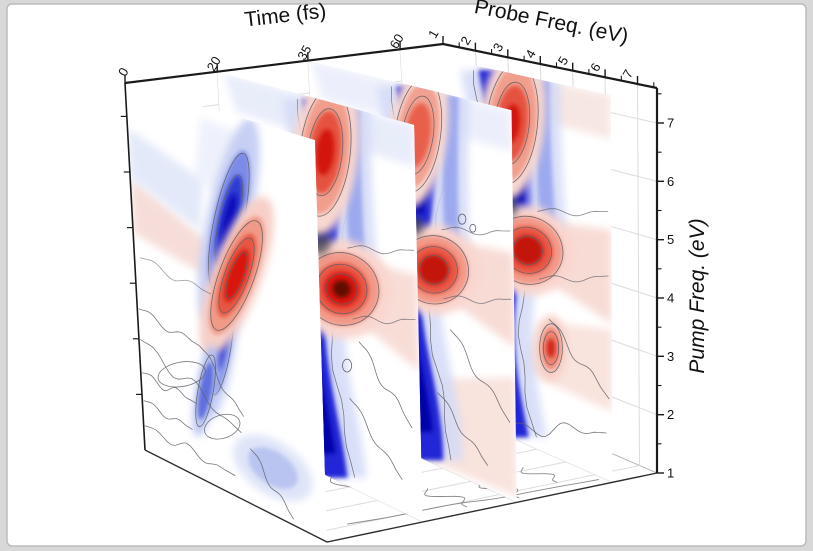 The height and width of the screenshot is (551, 813). Describe the element at coordinates (670, 414) in the screenshot. I see `pump-tick-label: 2` at that location.